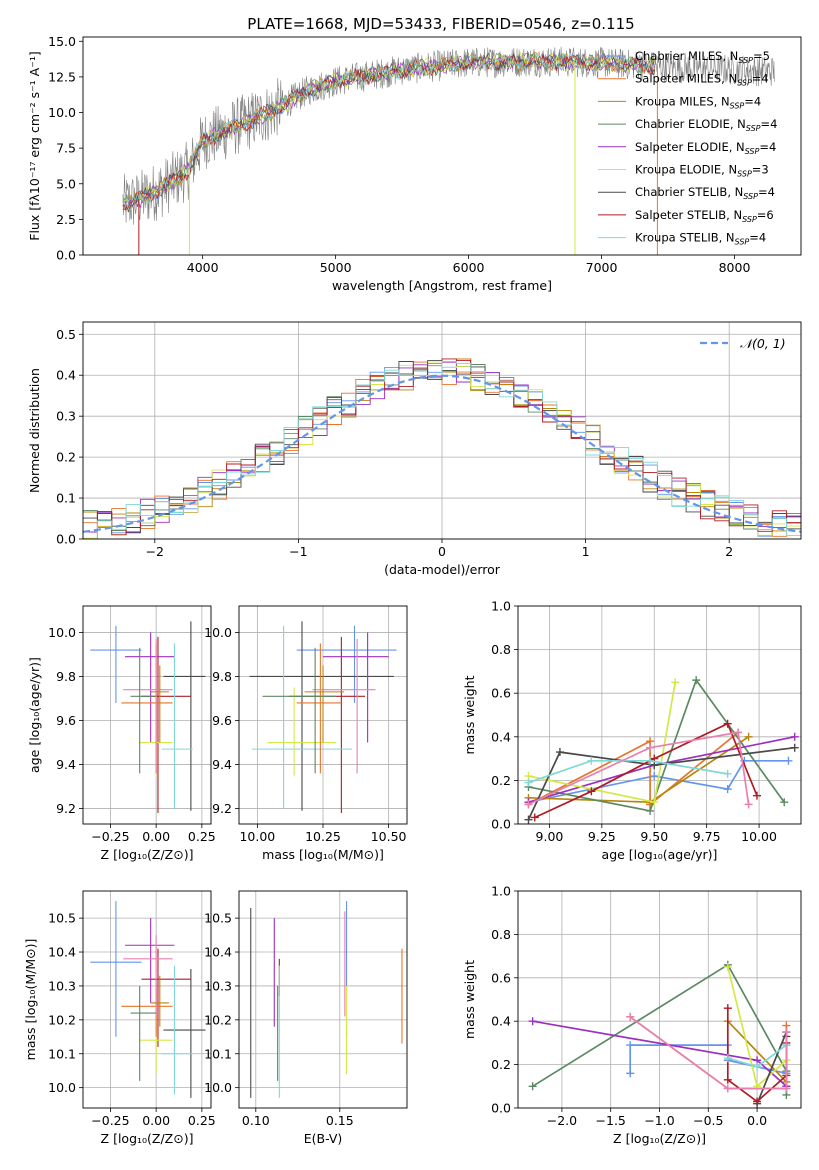 The height and width of the screenshot is (1170, 819). Describe the element at coordinates (389, 836) in the screenshot. I see `x-tick-label: 10.50` at that location.